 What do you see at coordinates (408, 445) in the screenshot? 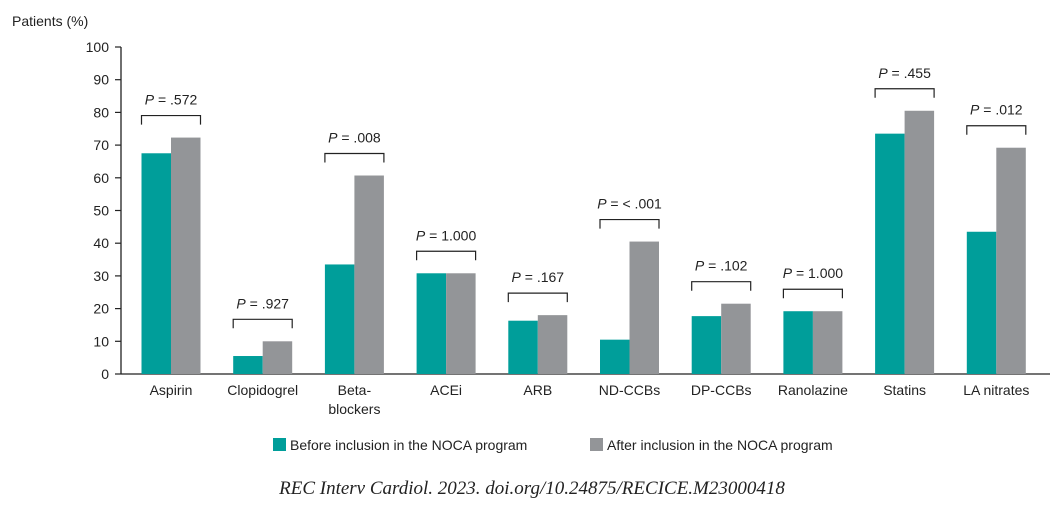
I see `legend-label-before: Before inclusion in the NOCA program` at bounding box center [408, 445].